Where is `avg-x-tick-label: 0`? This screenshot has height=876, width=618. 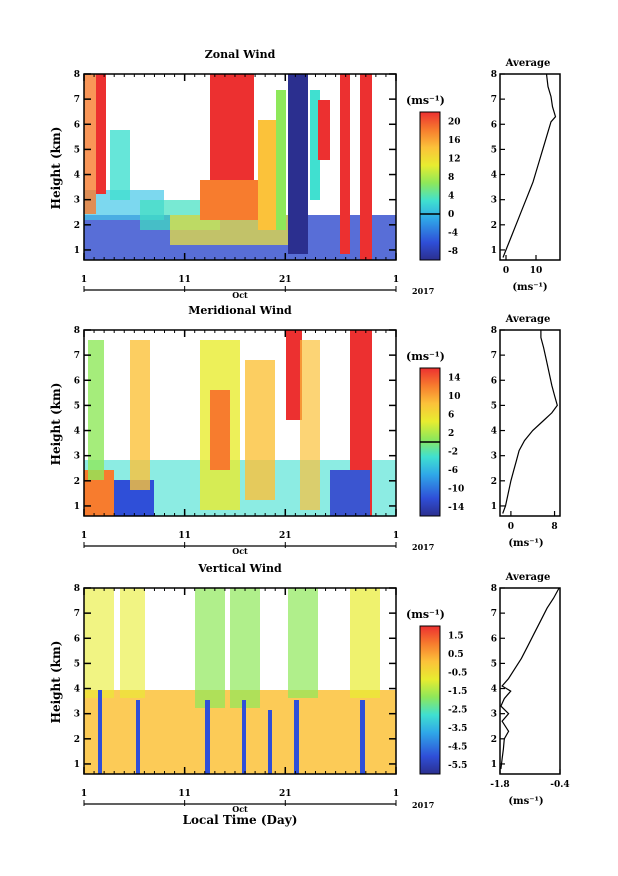
avg-x-tick-label: 0 is located at coordinates (511, 527).